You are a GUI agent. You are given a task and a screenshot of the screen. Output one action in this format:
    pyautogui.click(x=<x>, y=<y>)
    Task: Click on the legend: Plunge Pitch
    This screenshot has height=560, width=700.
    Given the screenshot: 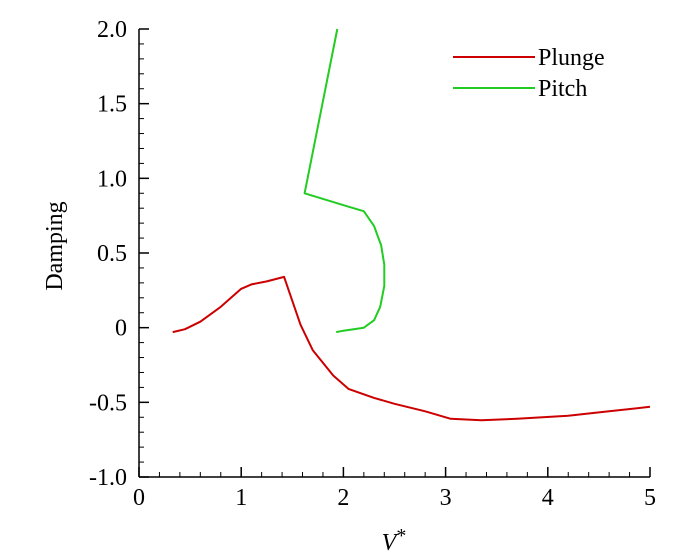 What is the action you would take?
    pyautogui.click(x=529, y=73)
    